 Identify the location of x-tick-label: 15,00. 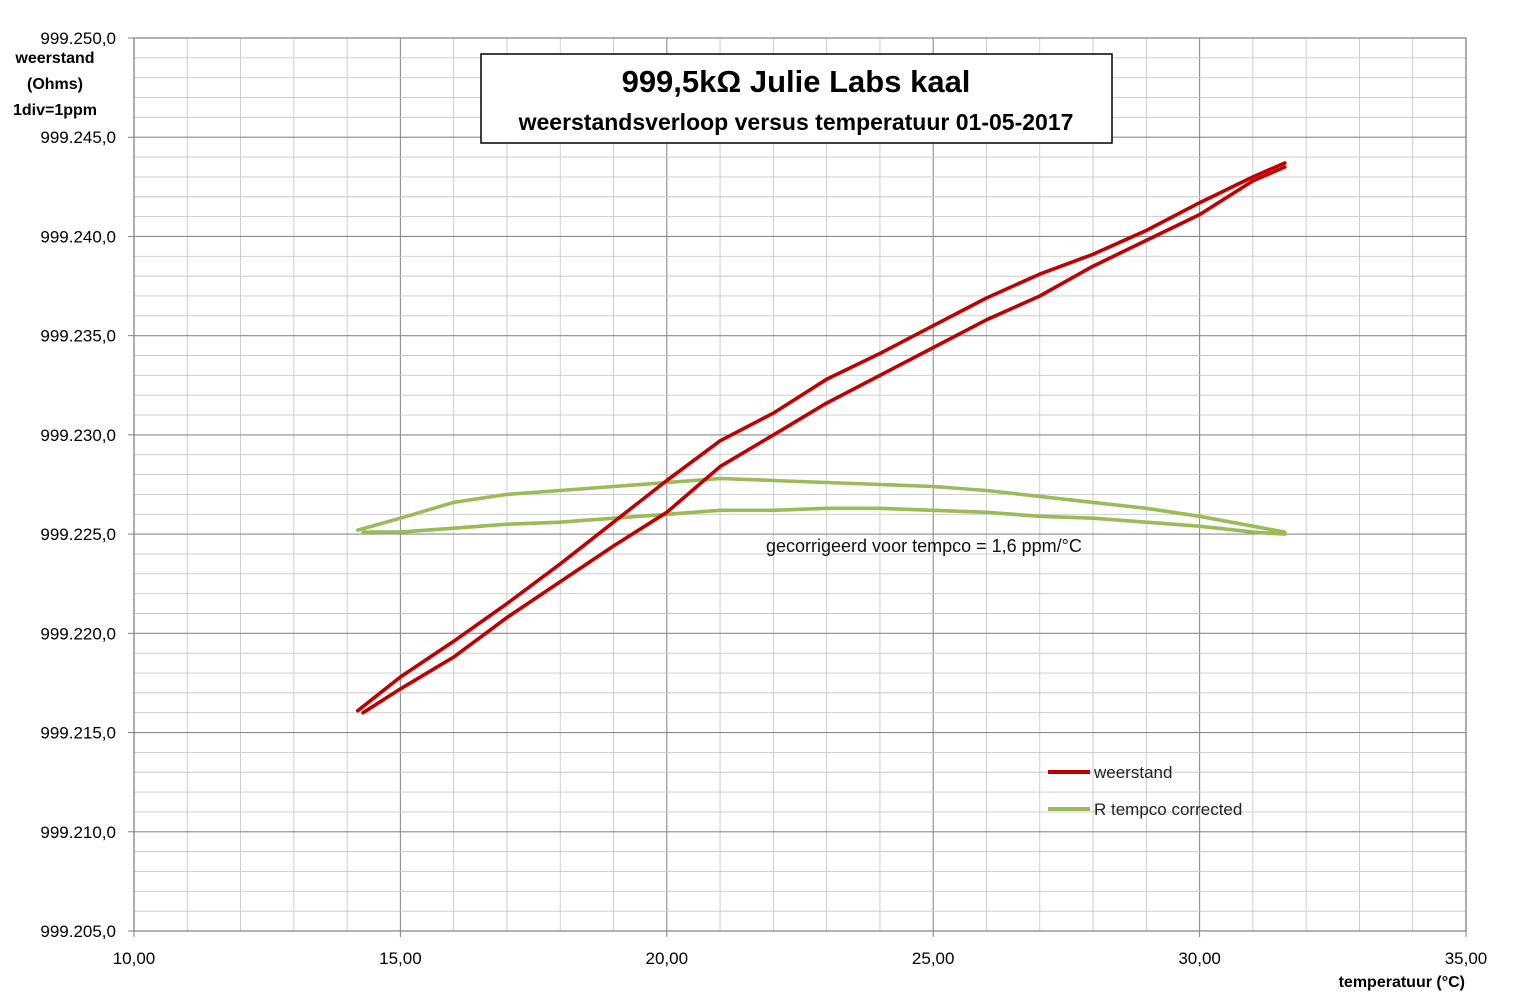
(400, 958).